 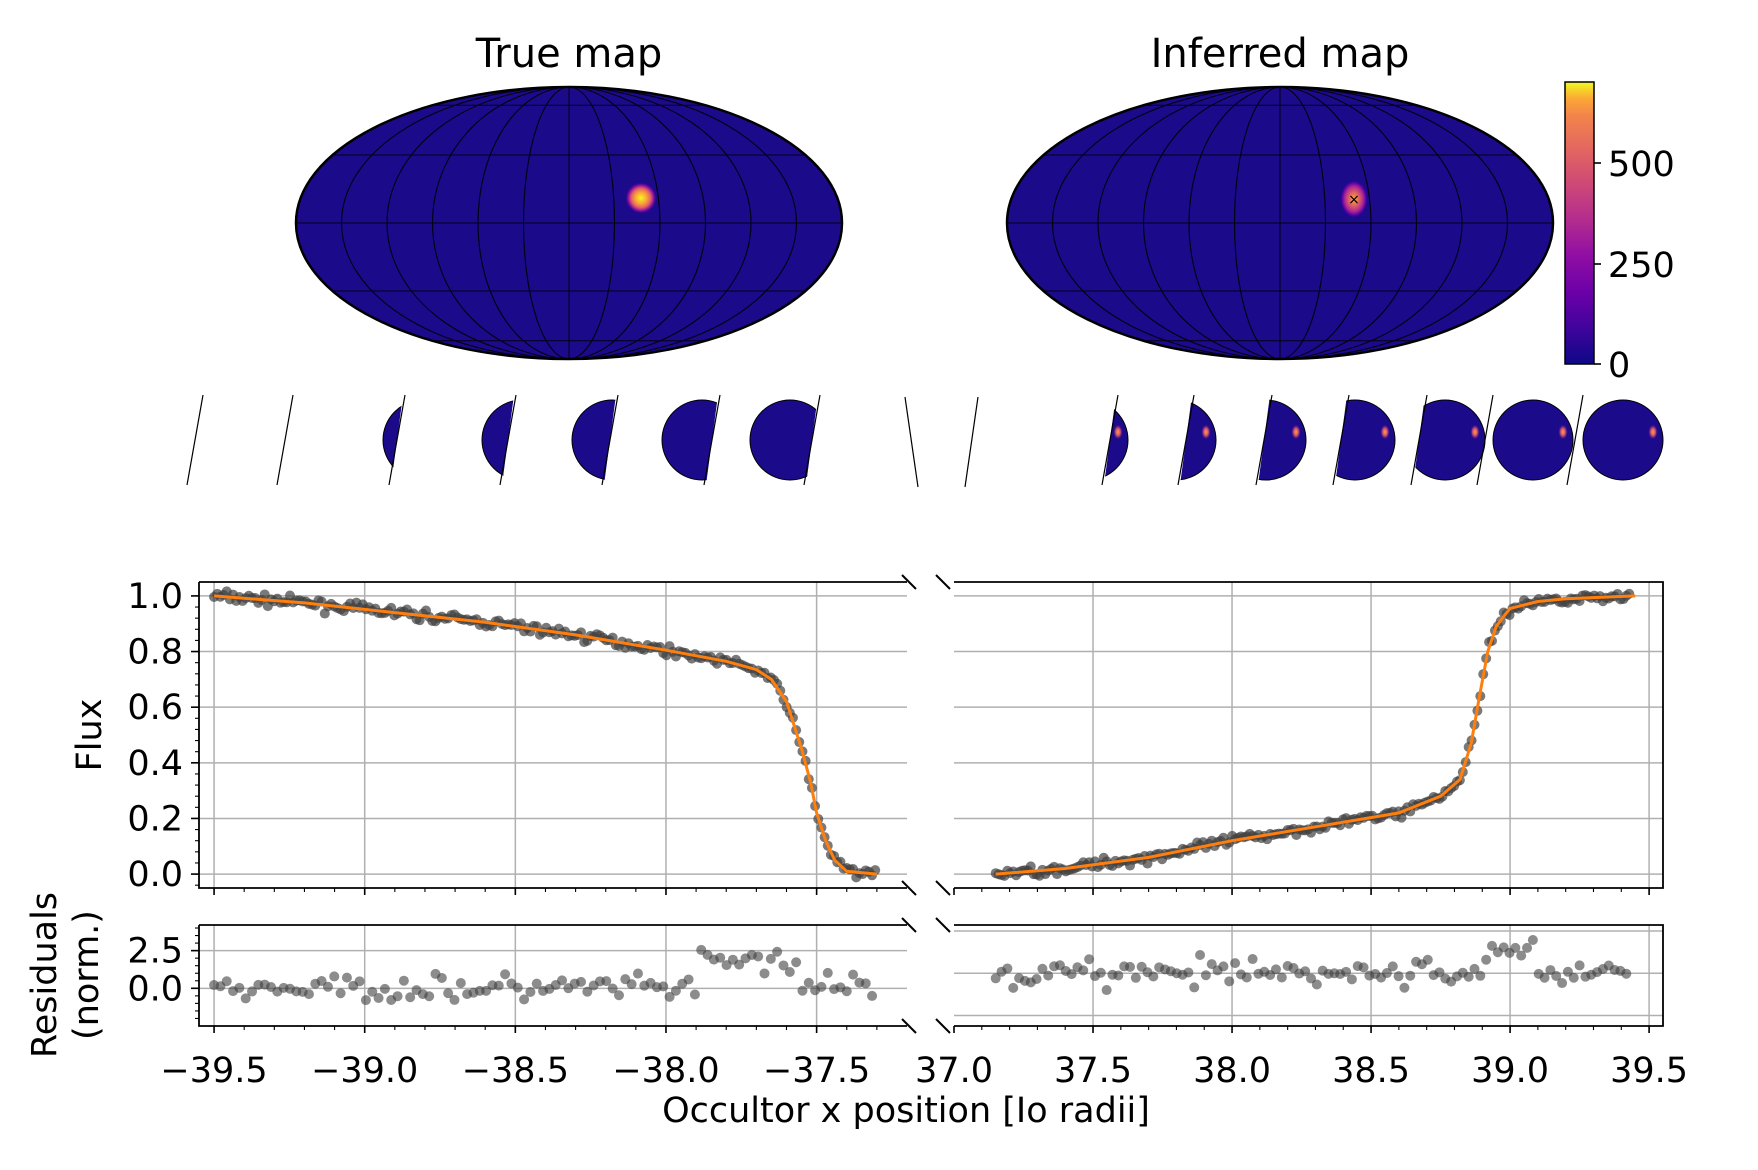 What do you see at coordinates (45, 975) in the screenshot?
I see `residuals-ylabel-line1: Residuals` at bounding box center [45, 975].